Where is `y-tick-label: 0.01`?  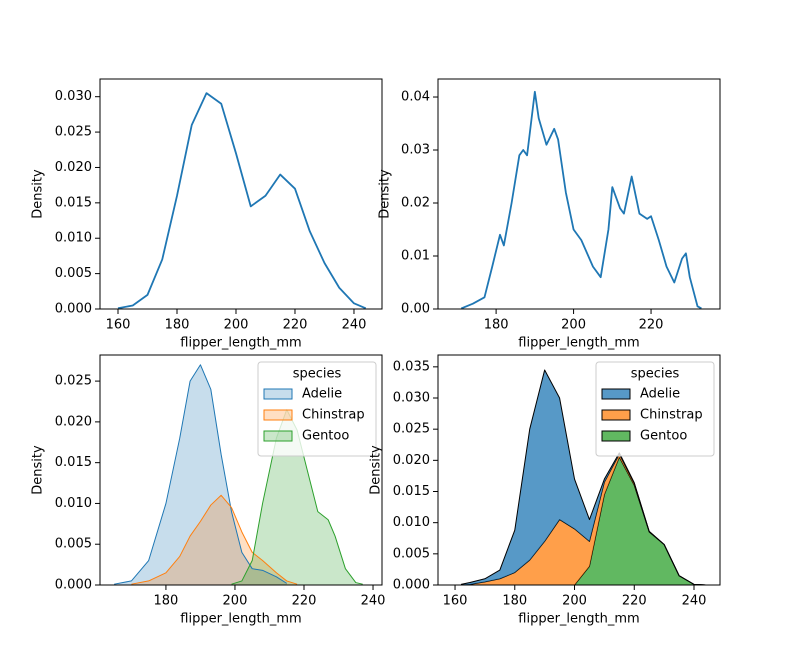
y-tick-label: 0.01 is located at coordinates (415, 256).